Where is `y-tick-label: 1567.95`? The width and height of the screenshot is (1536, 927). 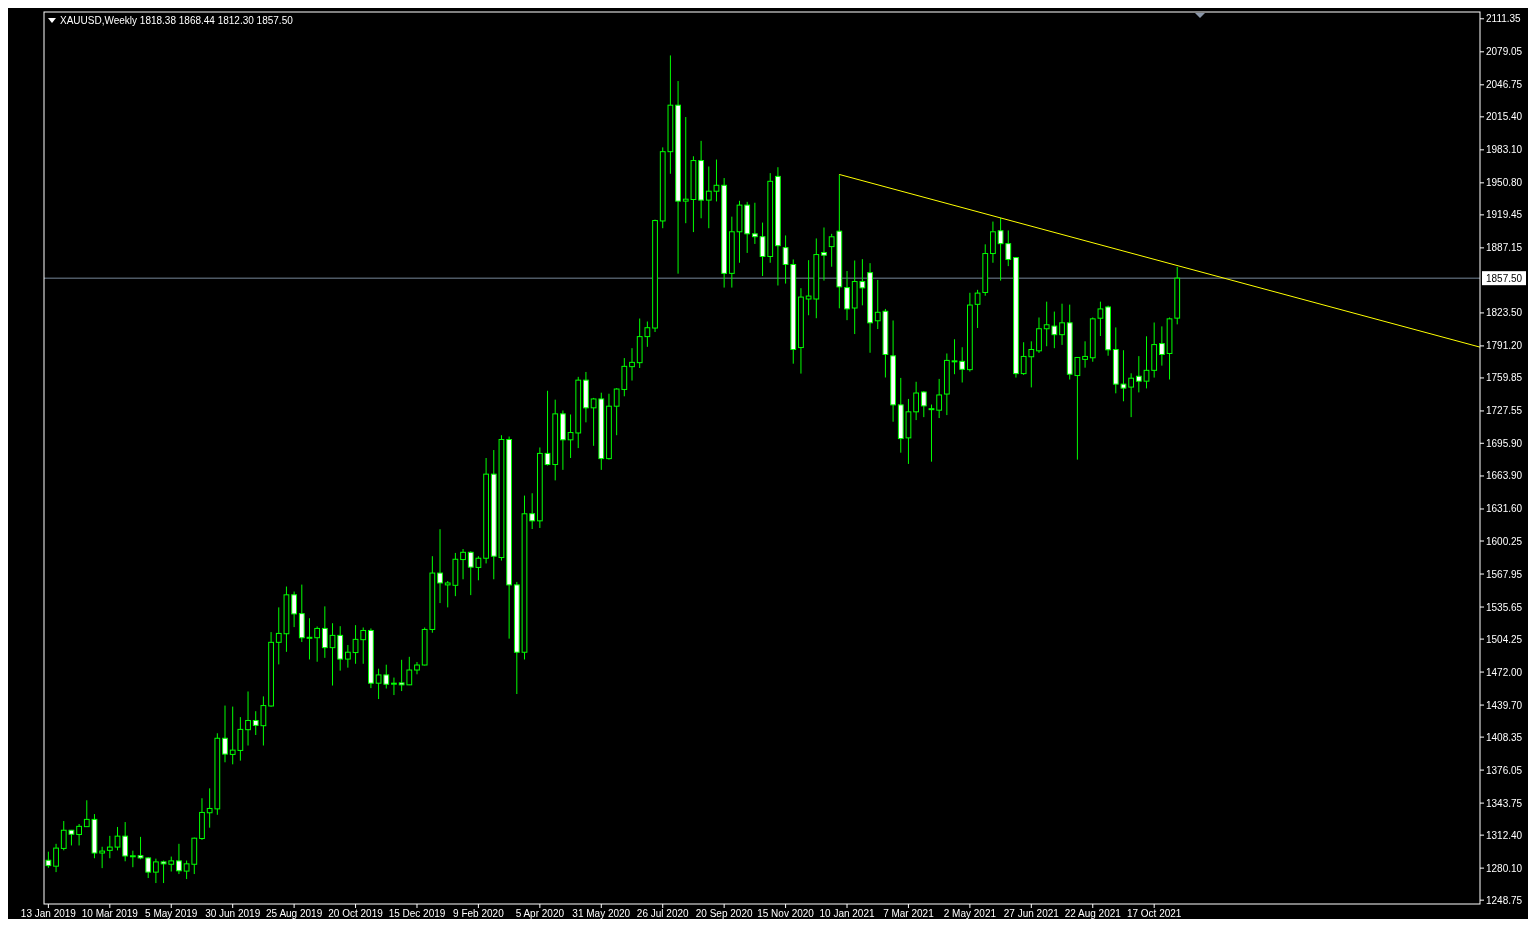 y-tick-label: 1567.95 is located at coordinates (1504, 574).